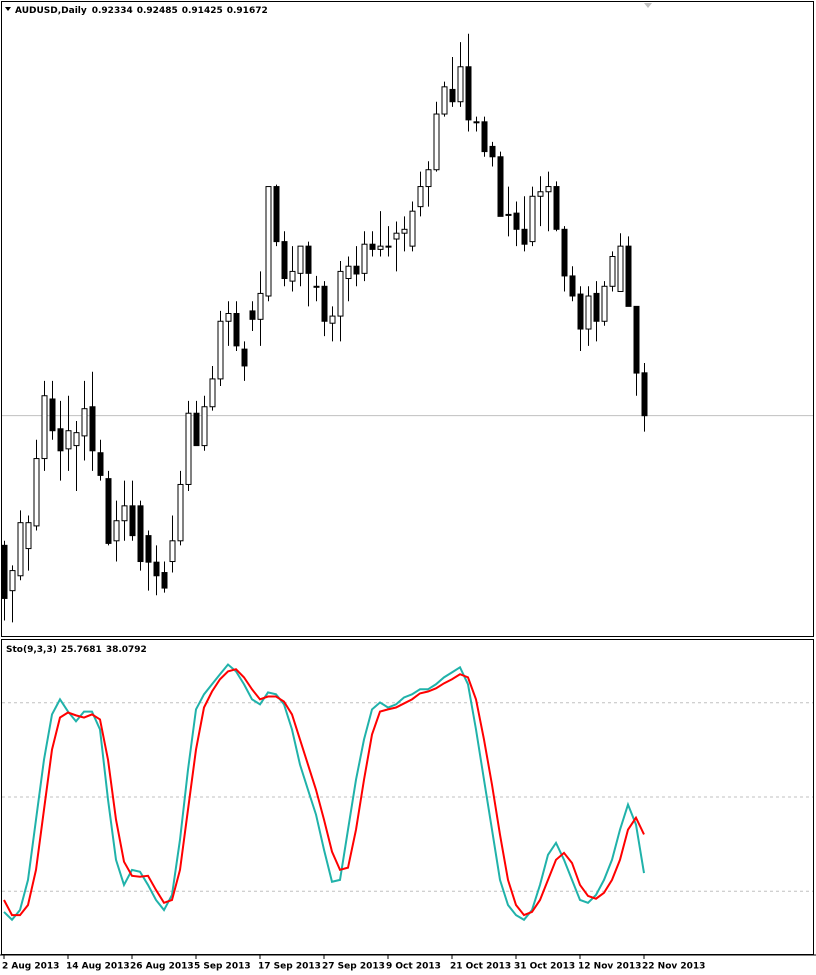 This screenshot has height=975, width=816. I want to click on price-header: AUDUSD,Daily 0.92334 0.92485 0.91425 0.91672, so click(141, 11).